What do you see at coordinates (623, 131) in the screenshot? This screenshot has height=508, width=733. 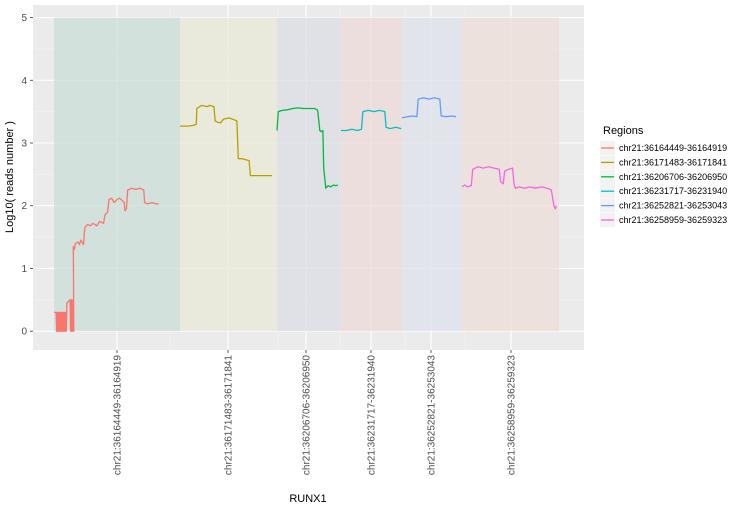 I see `legend-title: Regions` at bounding box center [623, 131].